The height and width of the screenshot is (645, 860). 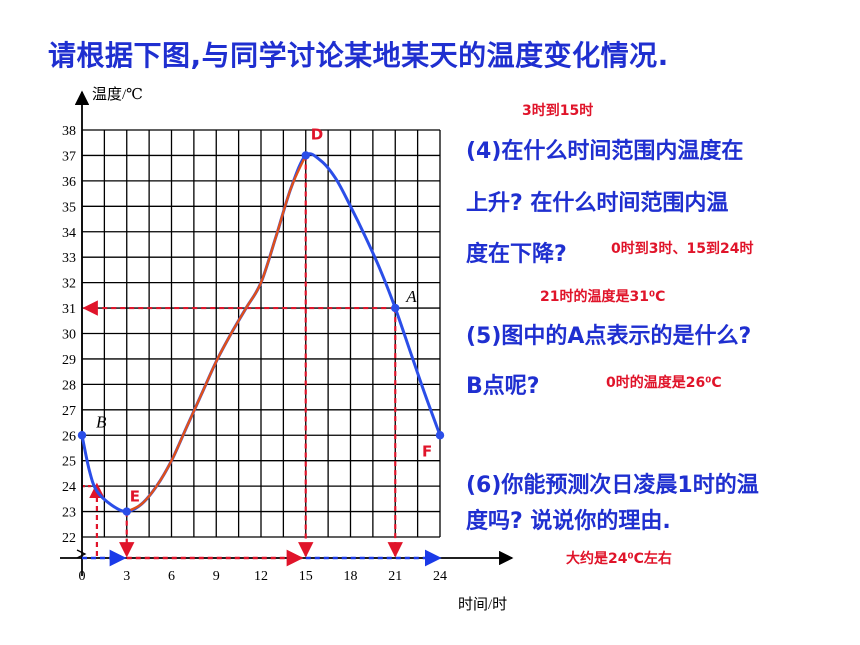 What do you see at coordinates (69, 487) in the screenshot?
I see `y-tick-label: 24` at bounding box center [69, 487].